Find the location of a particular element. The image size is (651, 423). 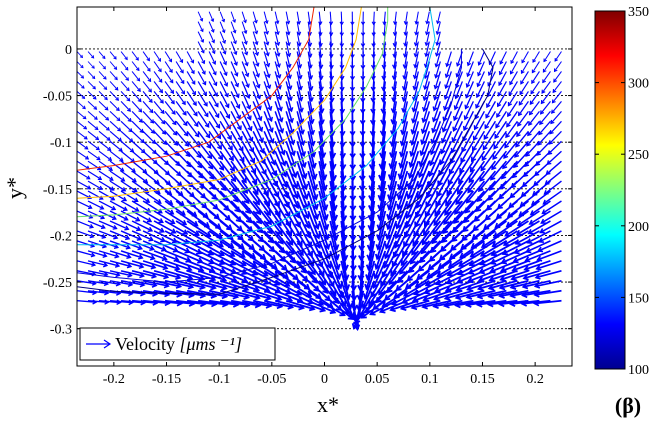

x-tick-label: 0 is located at coordinates (324, 379).